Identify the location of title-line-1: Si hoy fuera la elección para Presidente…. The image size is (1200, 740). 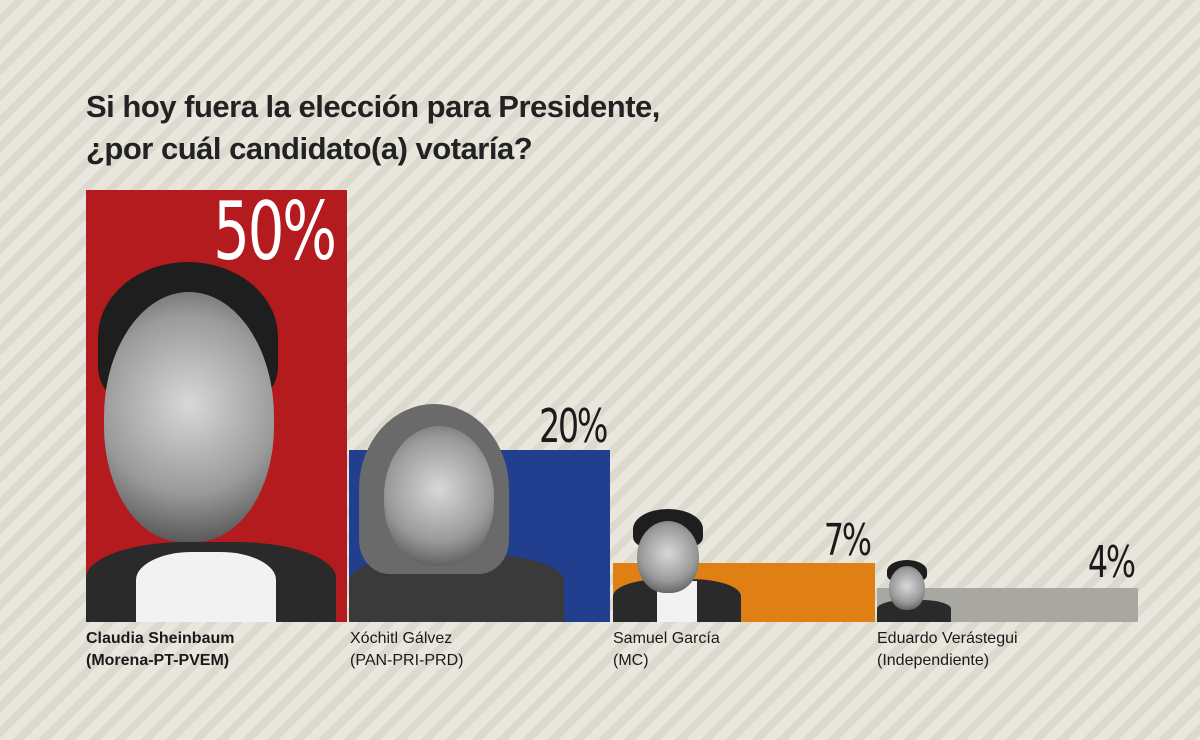
(373, 106).